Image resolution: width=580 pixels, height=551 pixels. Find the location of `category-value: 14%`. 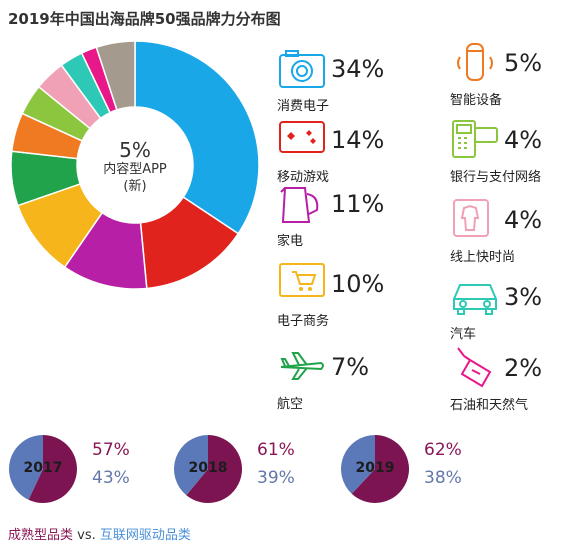

category-value: 14% is located at coordinates (358, 140).